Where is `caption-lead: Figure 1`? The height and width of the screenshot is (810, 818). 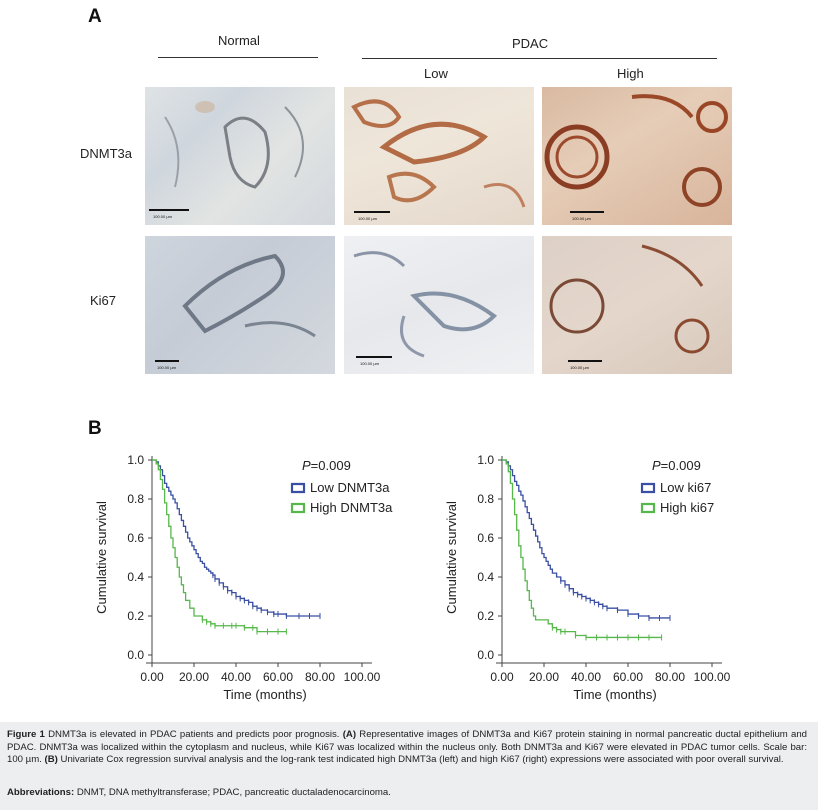 caption-lead: Figure 1 is located at coordinates (26, 734).